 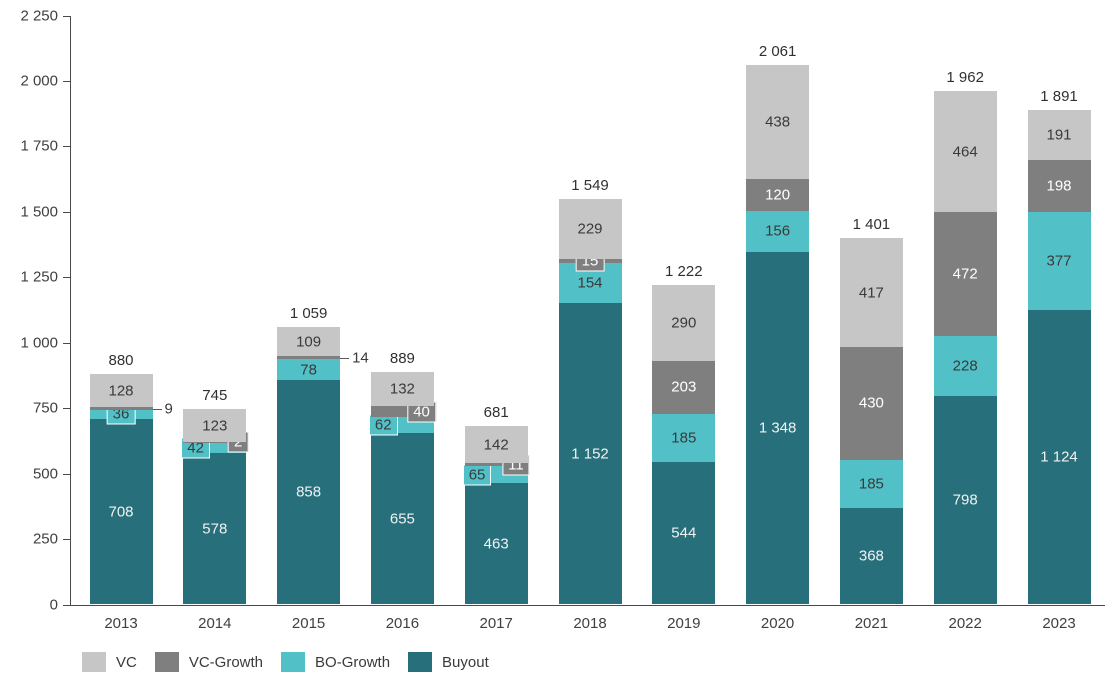 What do you see at coordinates (965, 623) in the screenshot?
I see `x-label-2022: 2022` at bounding box center [965, 623].